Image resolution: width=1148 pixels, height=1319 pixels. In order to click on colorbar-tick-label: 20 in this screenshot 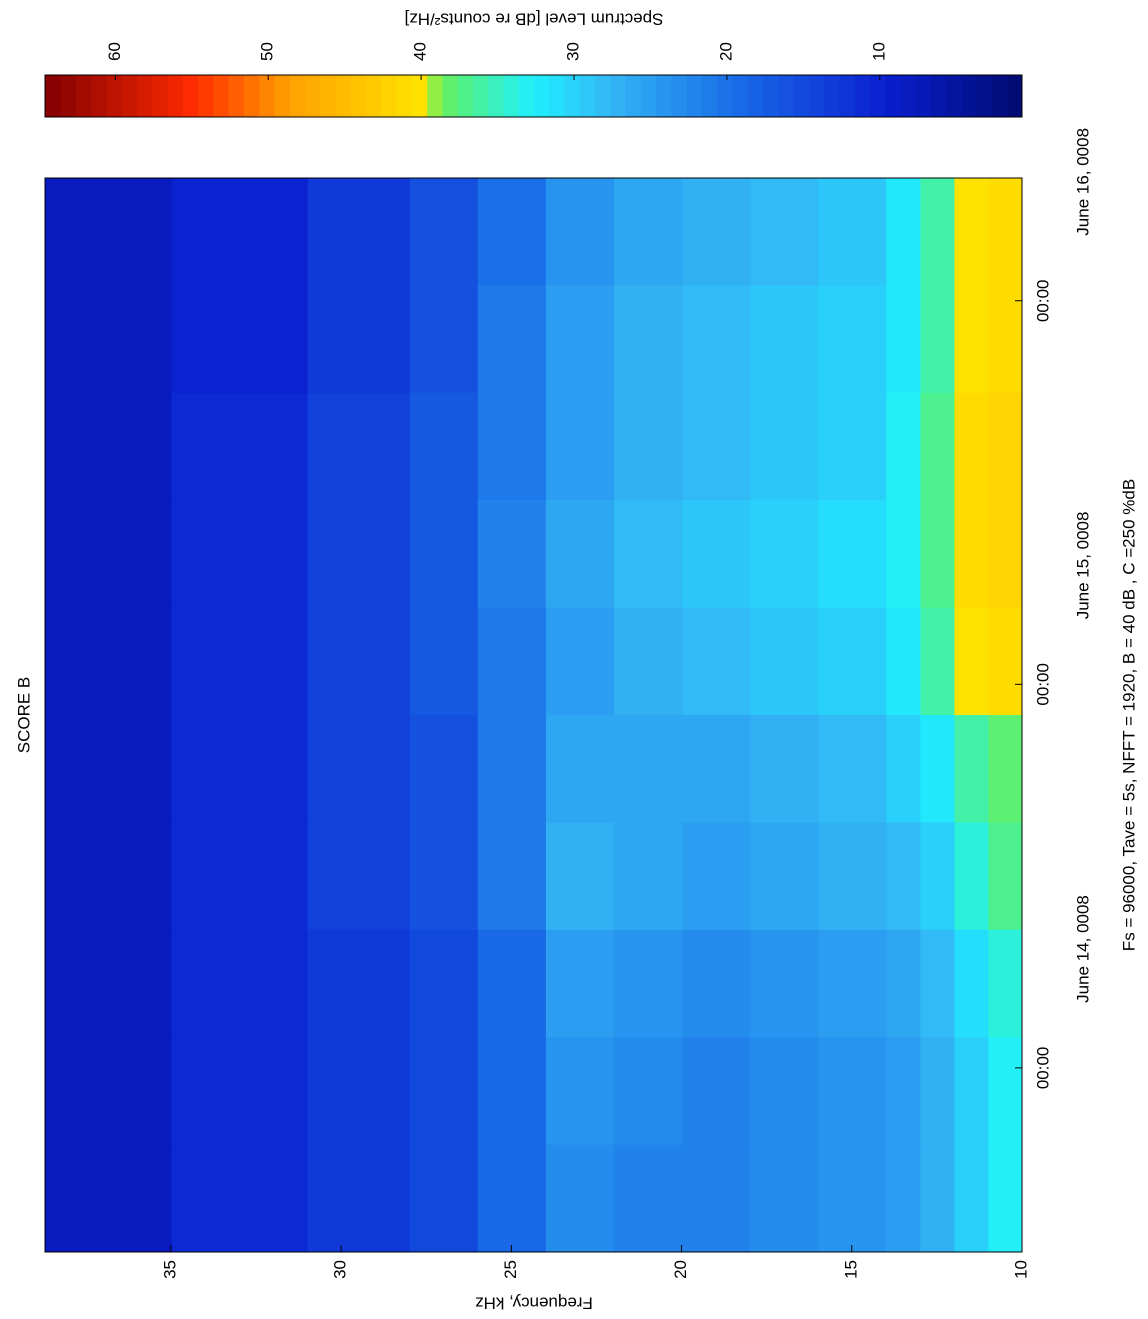, I will do `click(725, 51)`.